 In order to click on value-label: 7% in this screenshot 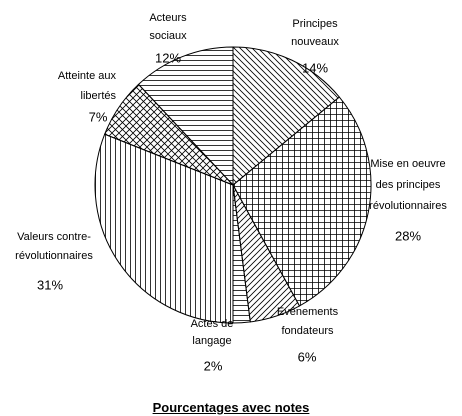, I will do `click(98, 117)`.